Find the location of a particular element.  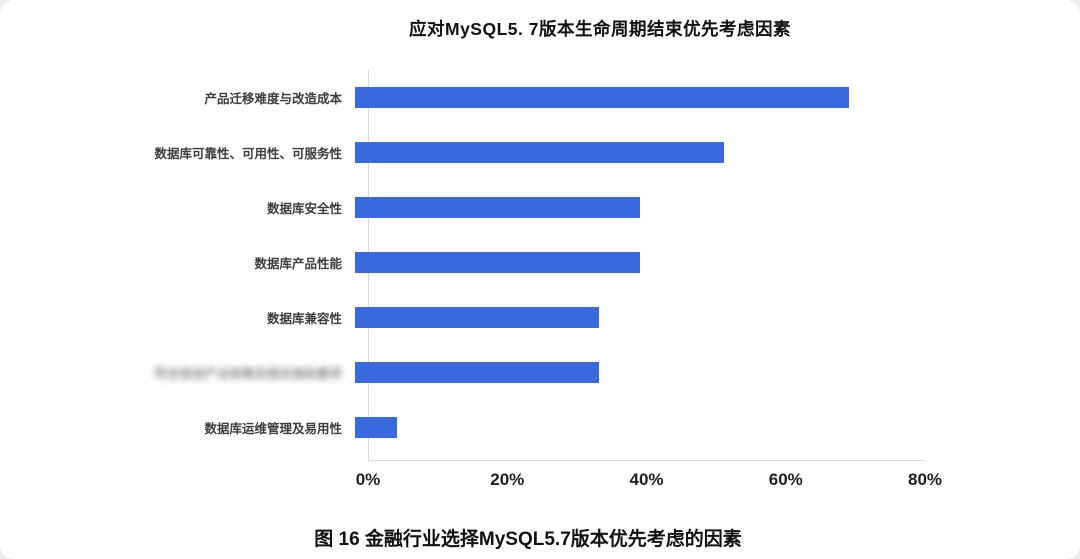

x-axis-ticks: 0% 20% 40% 60% 80% is located at coordinates (649, 483).